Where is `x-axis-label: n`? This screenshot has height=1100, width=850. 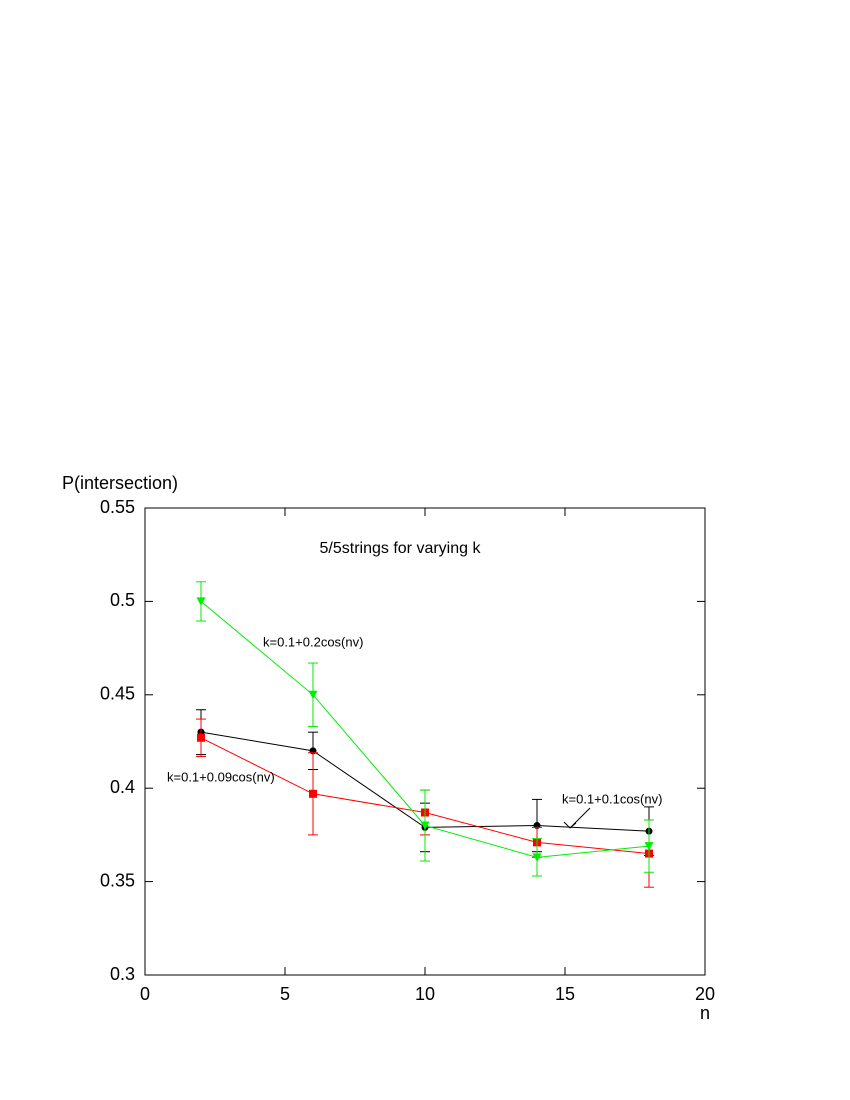 x-axis-label: n is located at coordinates (705, 1013).